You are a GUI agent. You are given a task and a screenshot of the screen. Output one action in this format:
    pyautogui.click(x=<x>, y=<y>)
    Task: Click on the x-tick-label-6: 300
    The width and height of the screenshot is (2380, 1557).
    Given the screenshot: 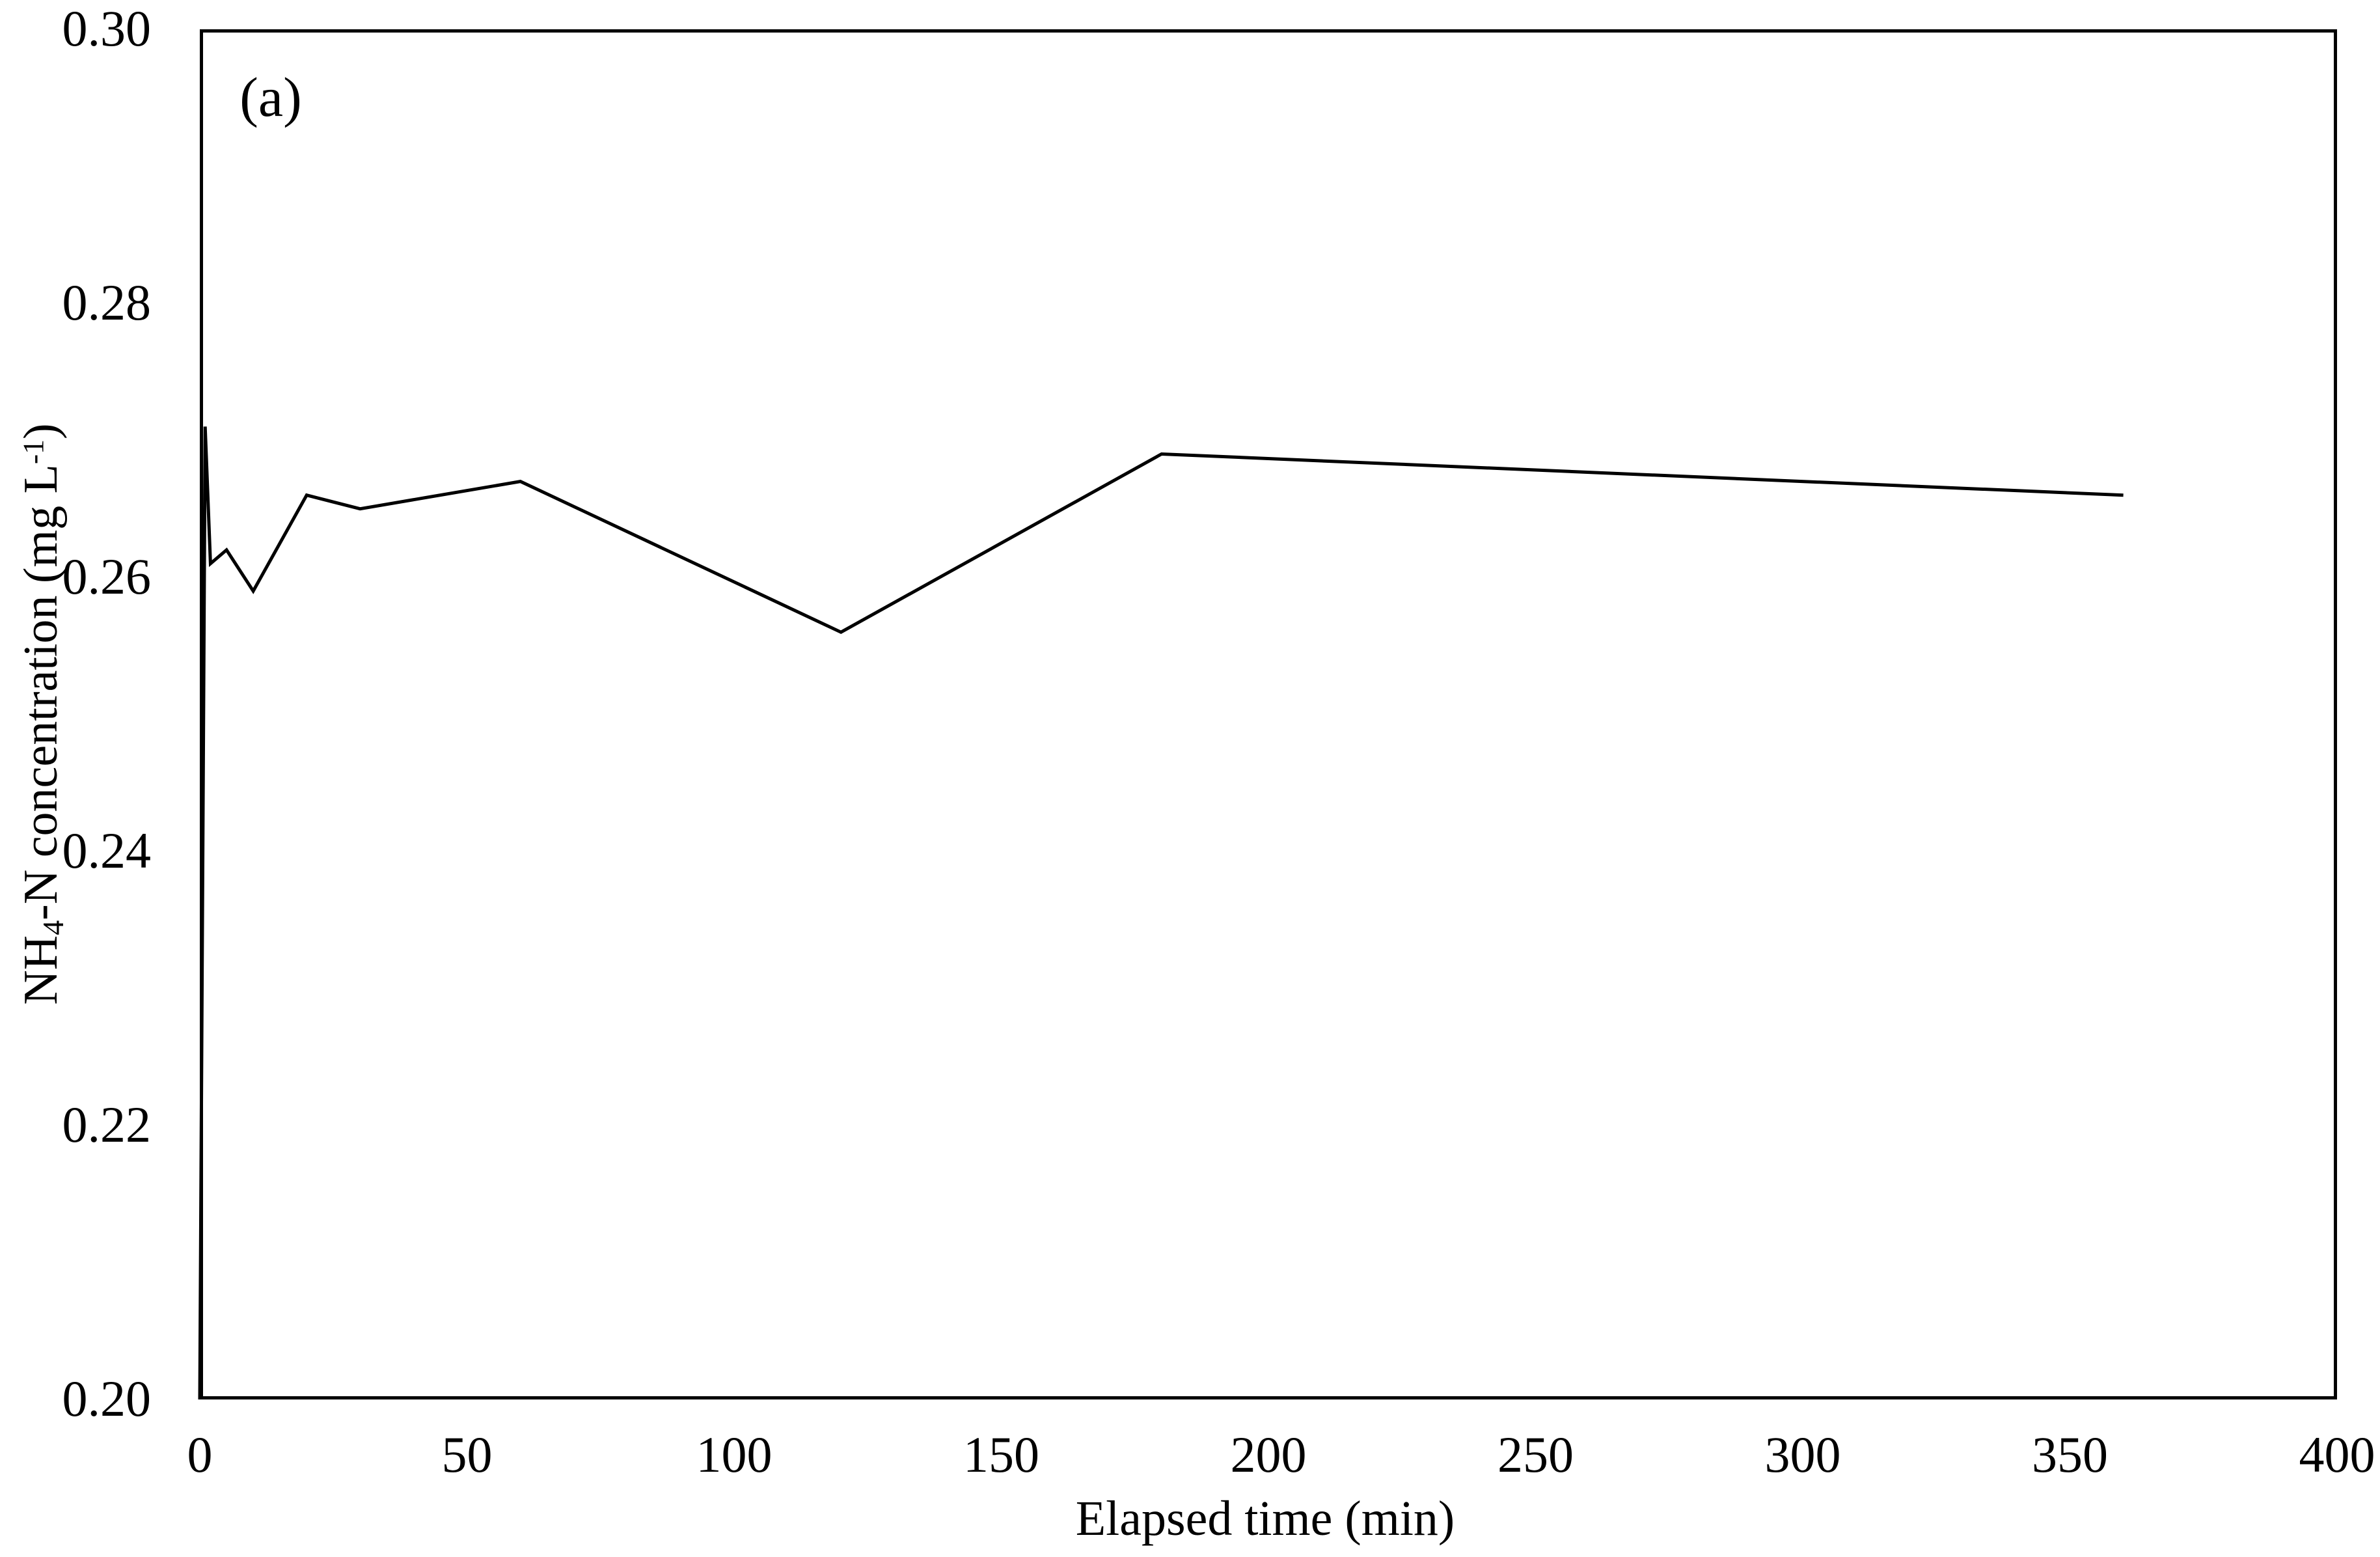 What is the action you would take?
    pyautogui.click(x=1803, y=1455)
    